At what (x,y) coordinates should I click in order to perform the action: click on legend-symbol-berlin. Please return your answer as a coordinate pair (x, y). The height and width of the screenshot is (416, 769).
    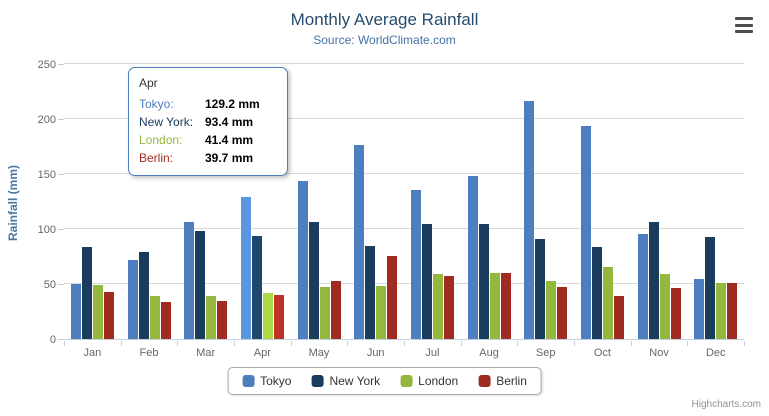
    Looking at the image, I should click on (484, 381).